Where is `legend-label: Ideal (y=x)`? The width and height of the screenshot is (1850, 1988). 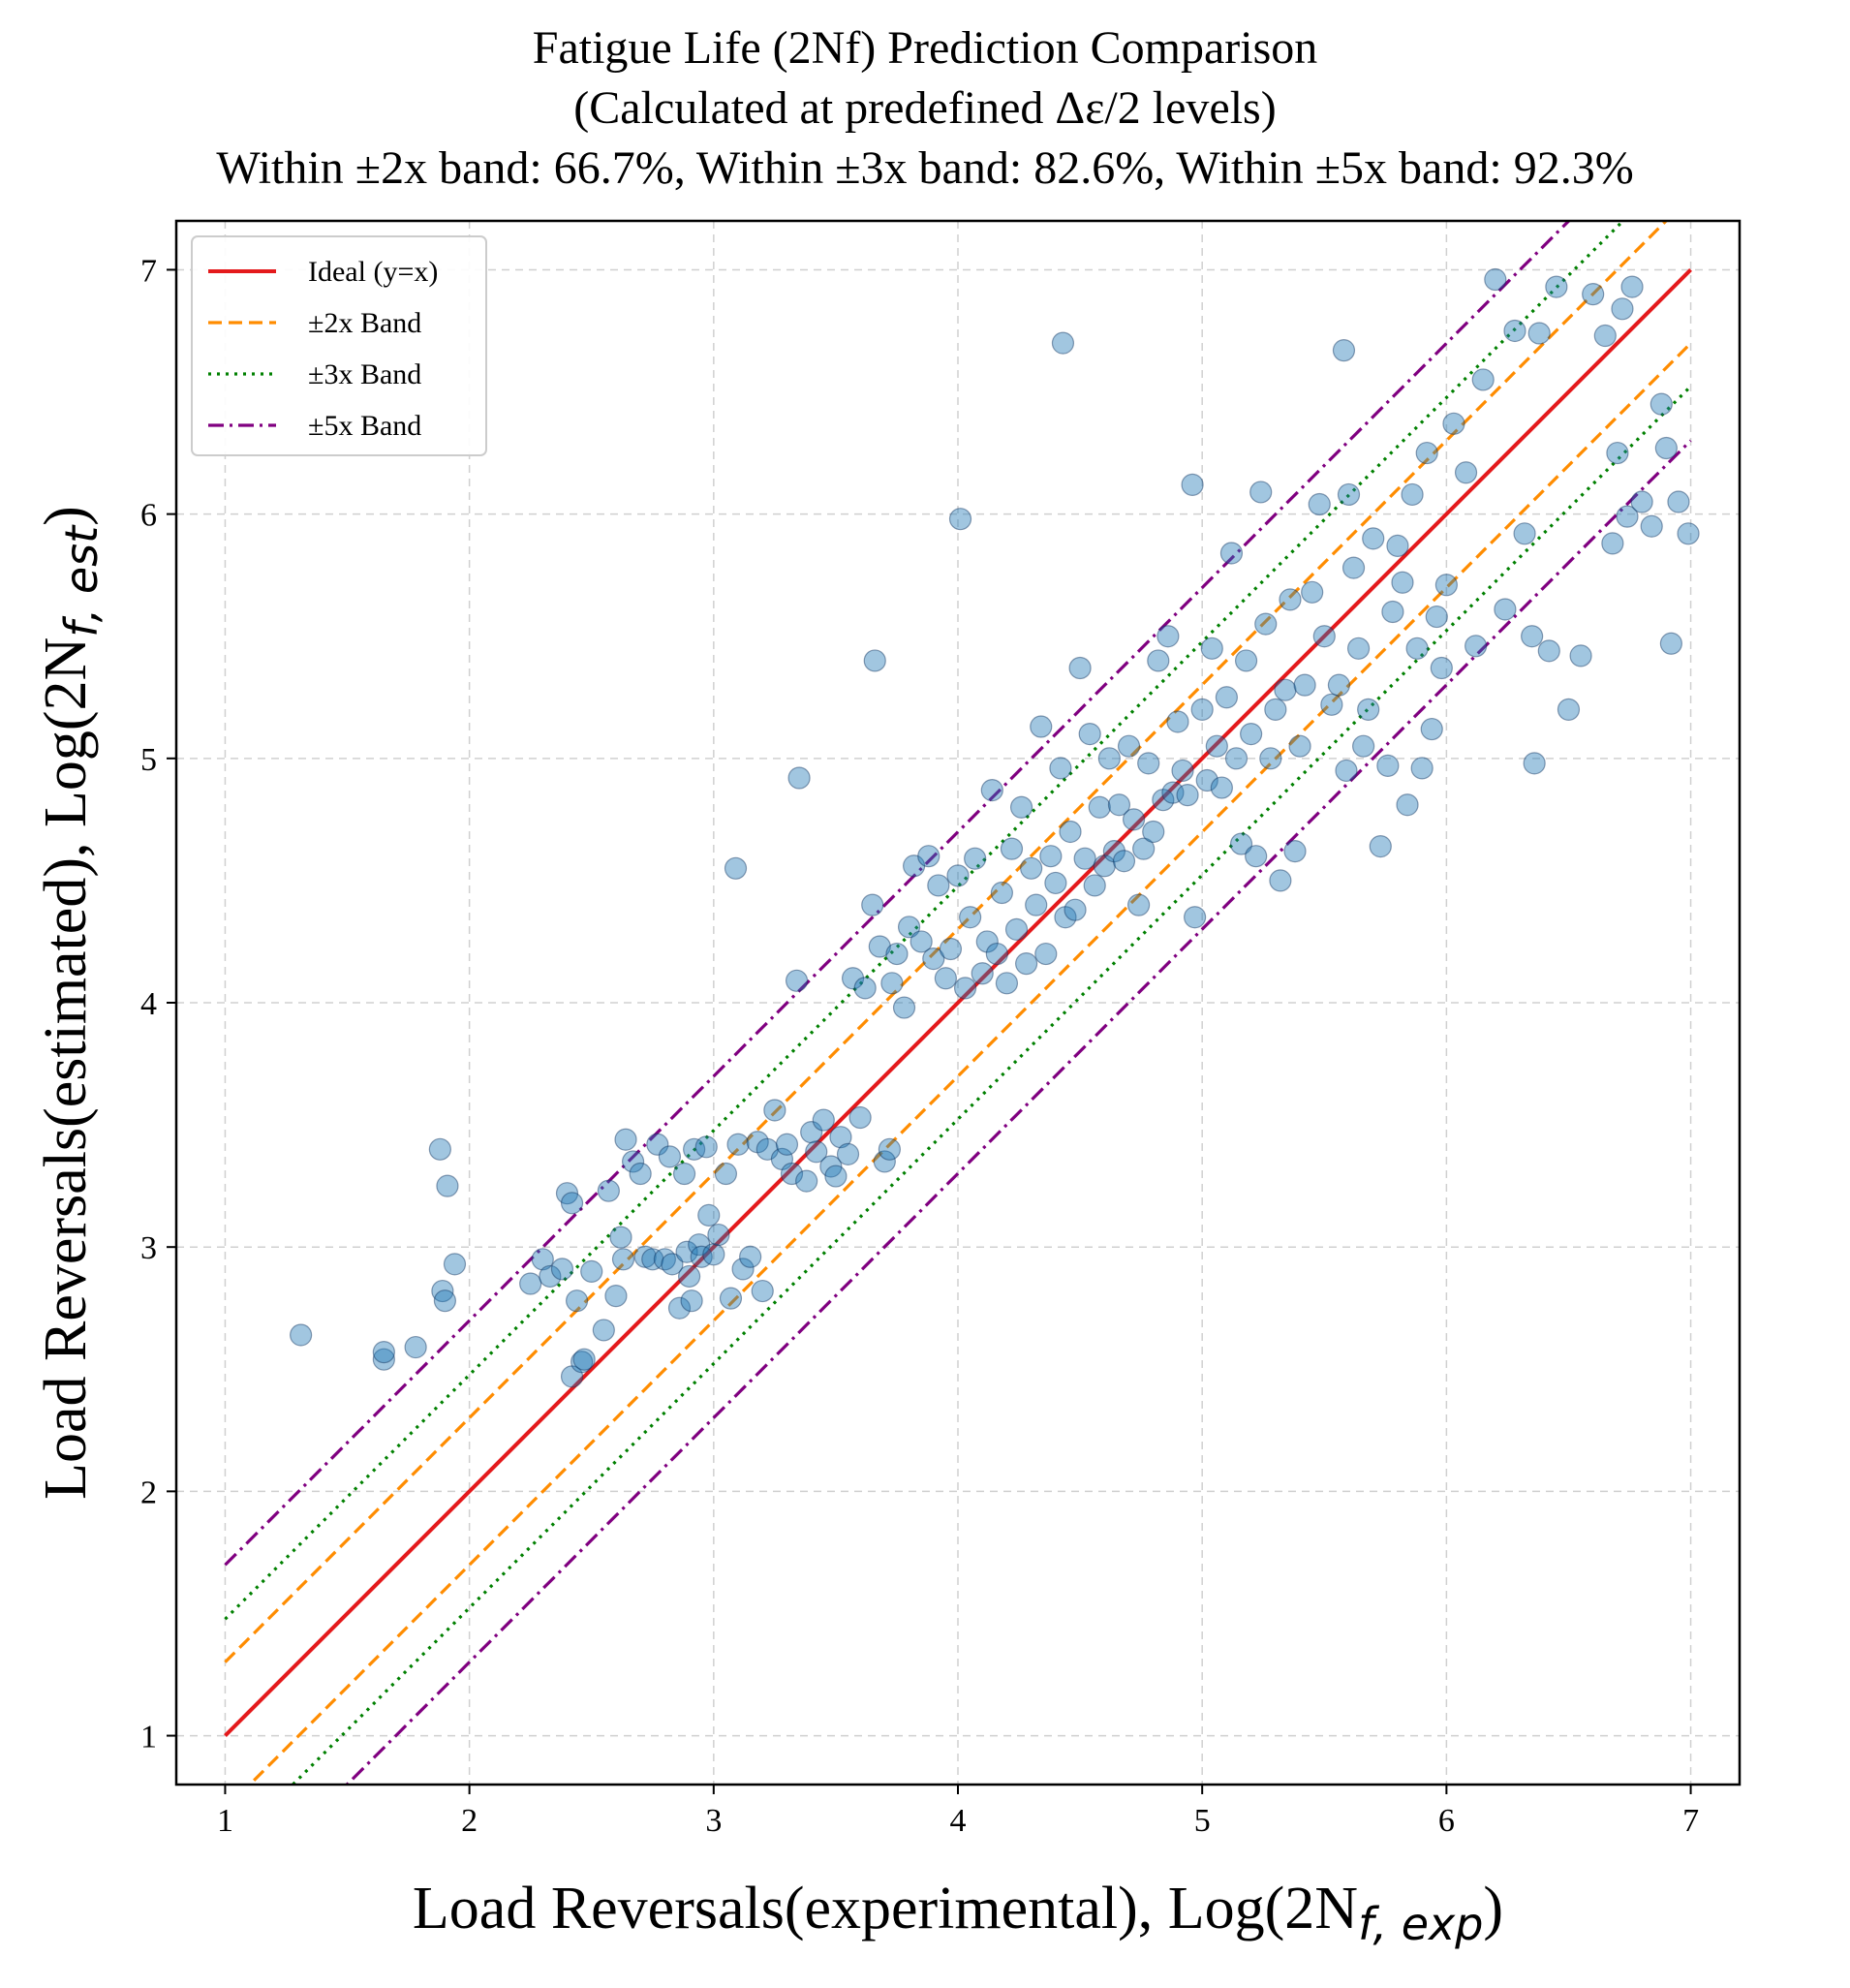 legend-label: Ideal (y=x) is located at coordinates (373, 272).